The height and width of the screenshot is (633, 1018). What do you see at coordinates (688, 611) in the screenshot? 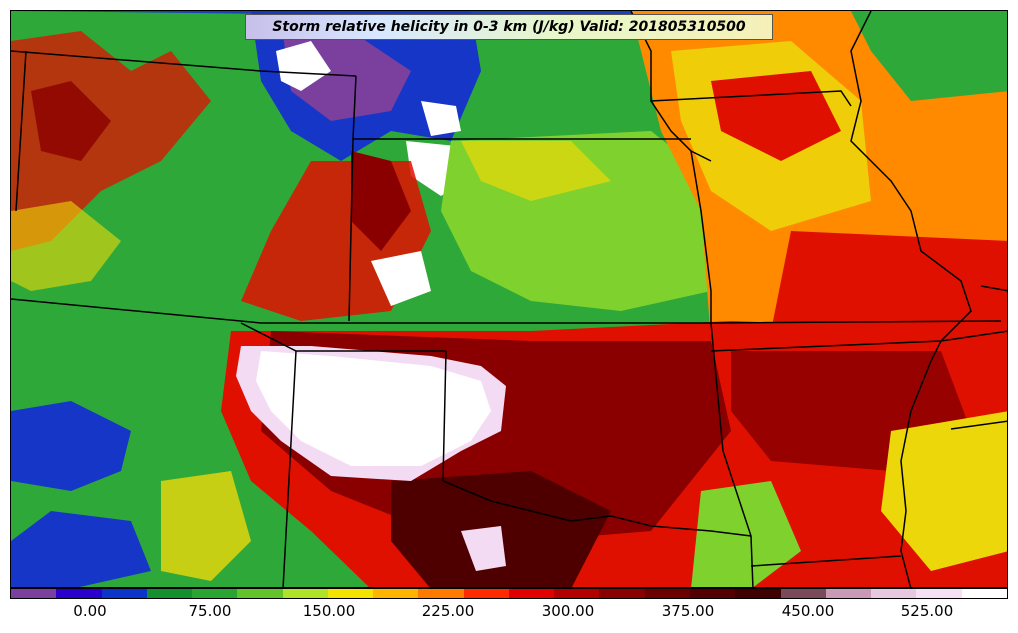
I see `colorbar-tick-label: 375.00` at bounding box center [688, 611].